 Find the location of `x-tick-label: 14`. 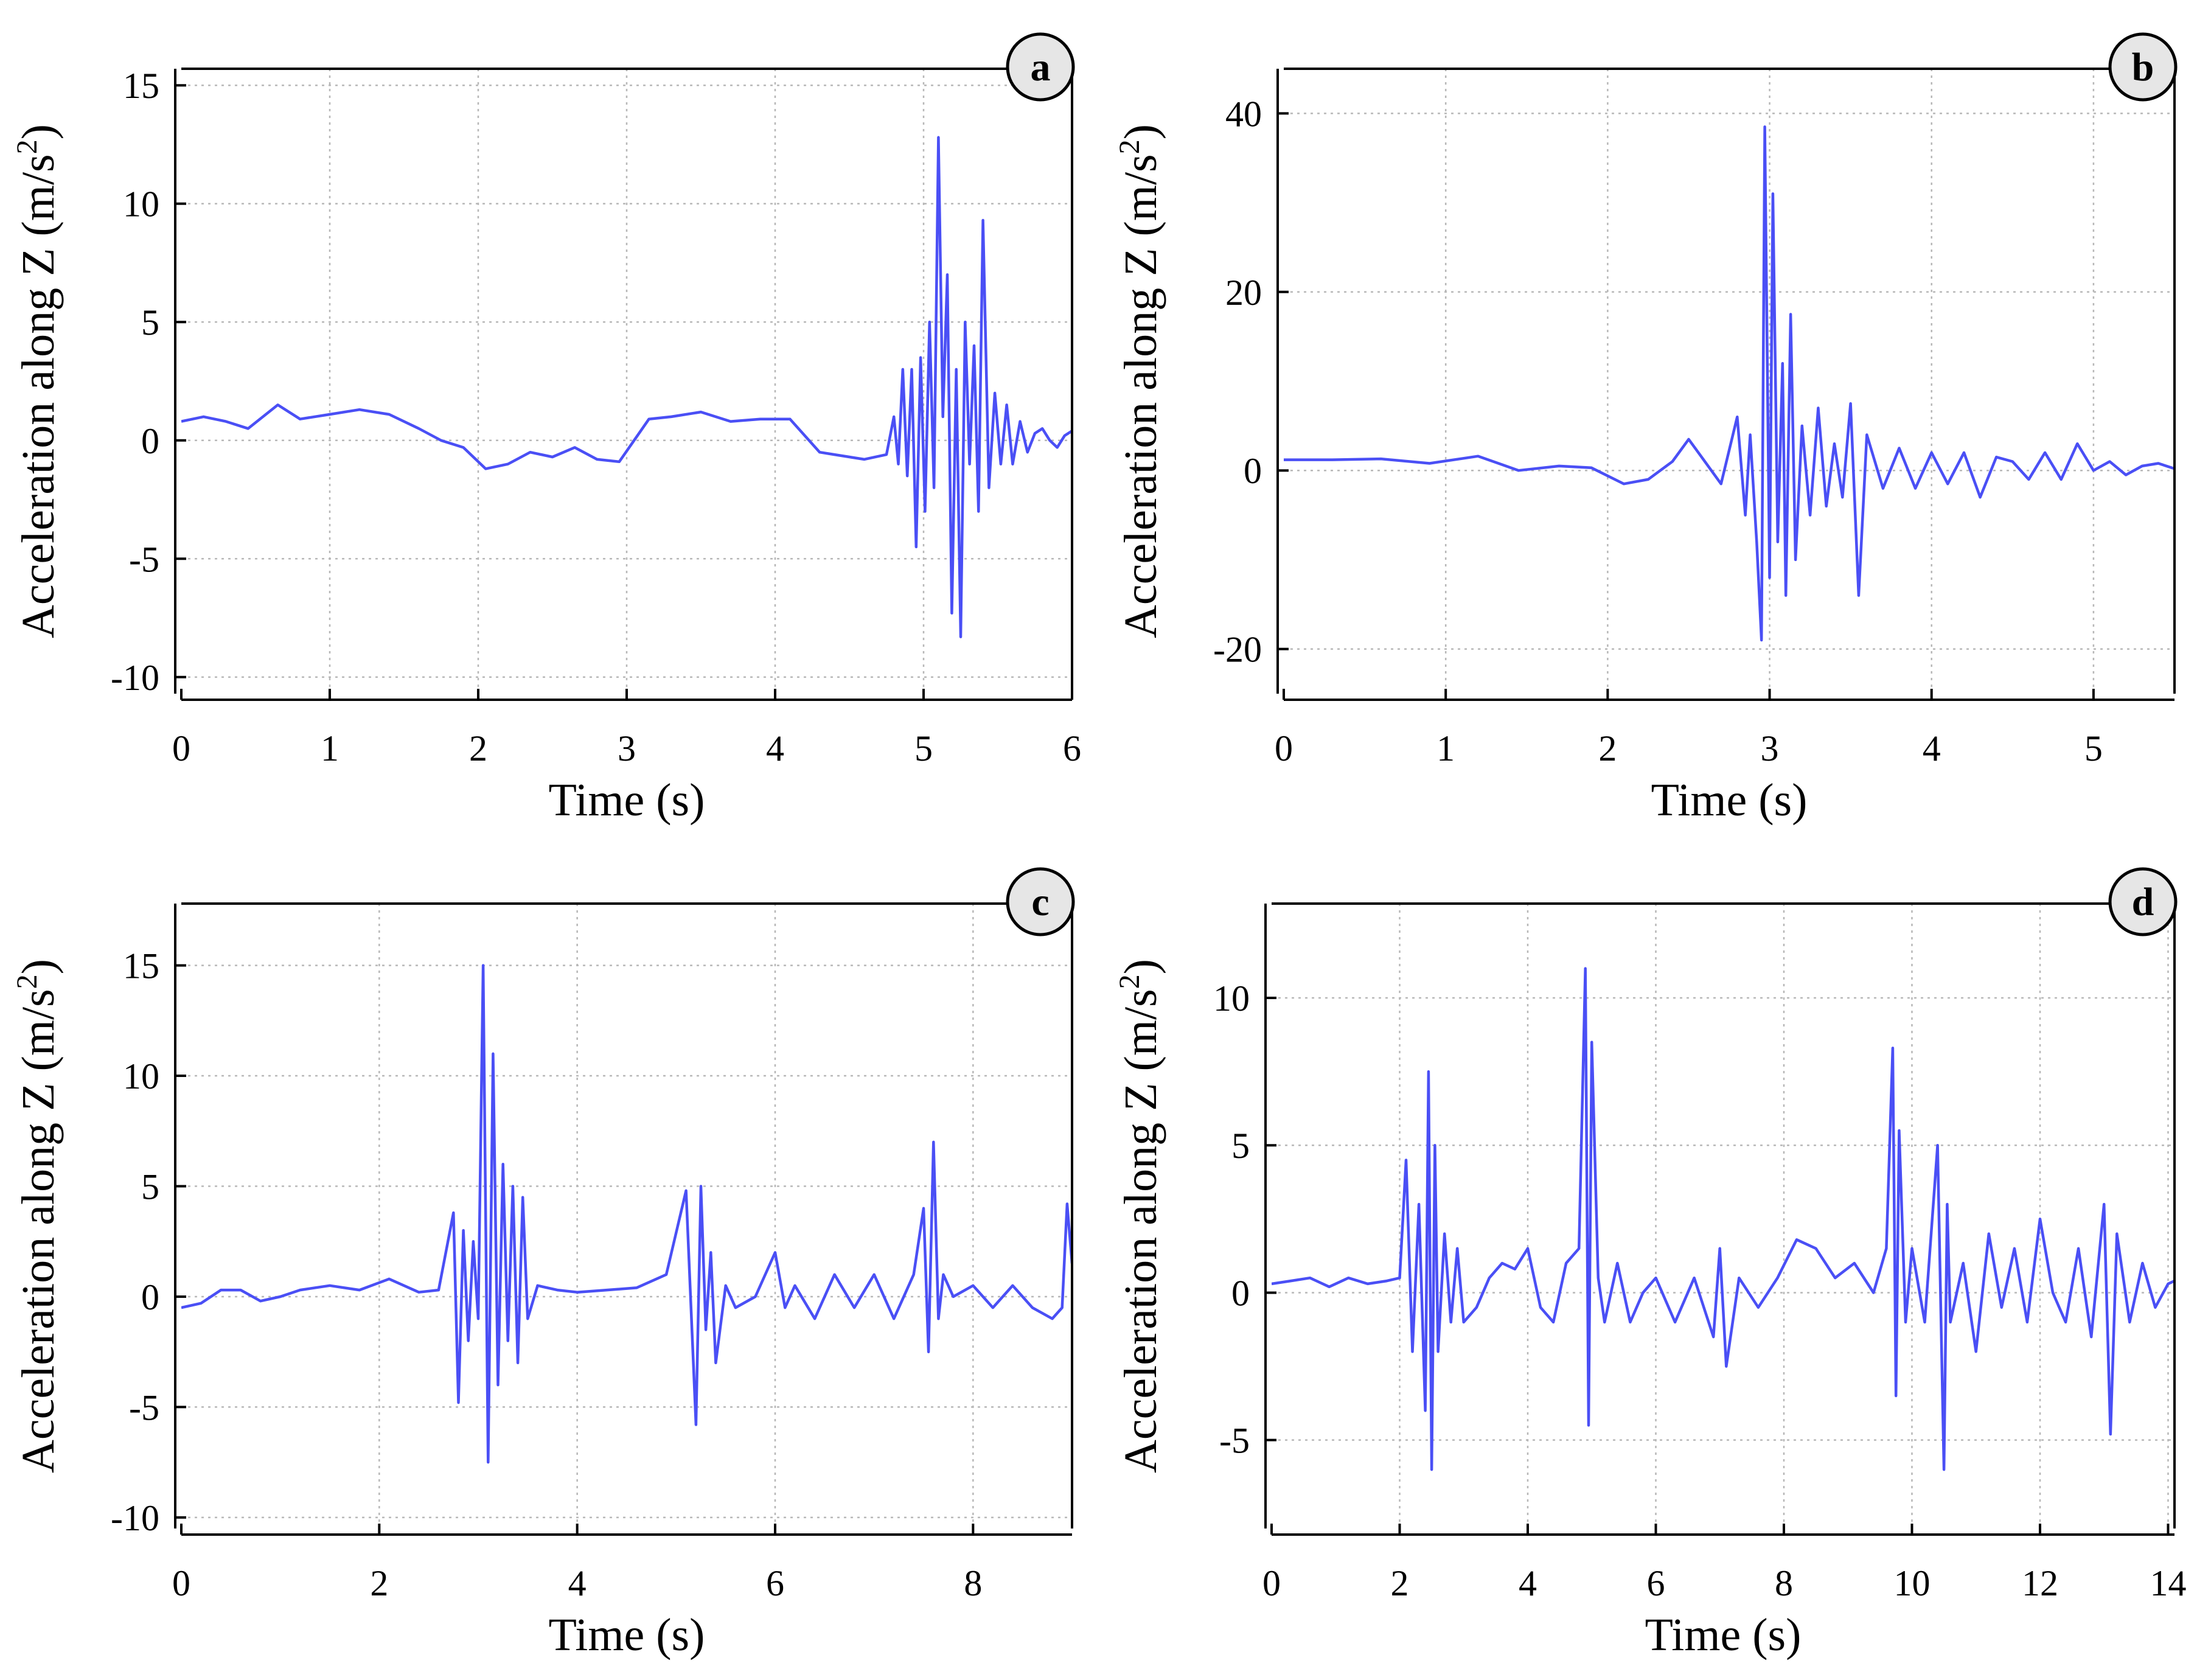

x-tick-label: 14 is located at coordinates (2168, 1583).